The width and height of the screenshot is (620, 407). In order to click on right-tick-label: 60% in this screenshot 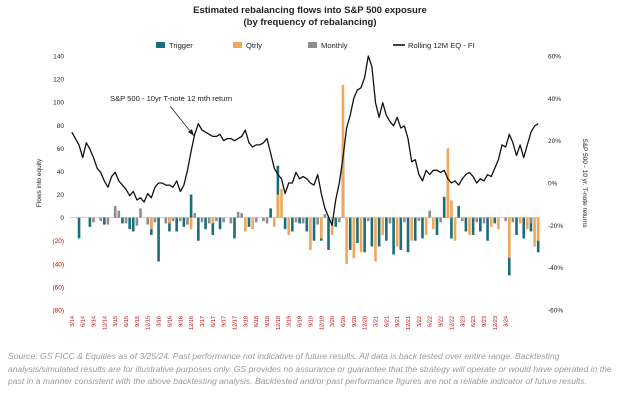, I will do `click(554, 57)`.